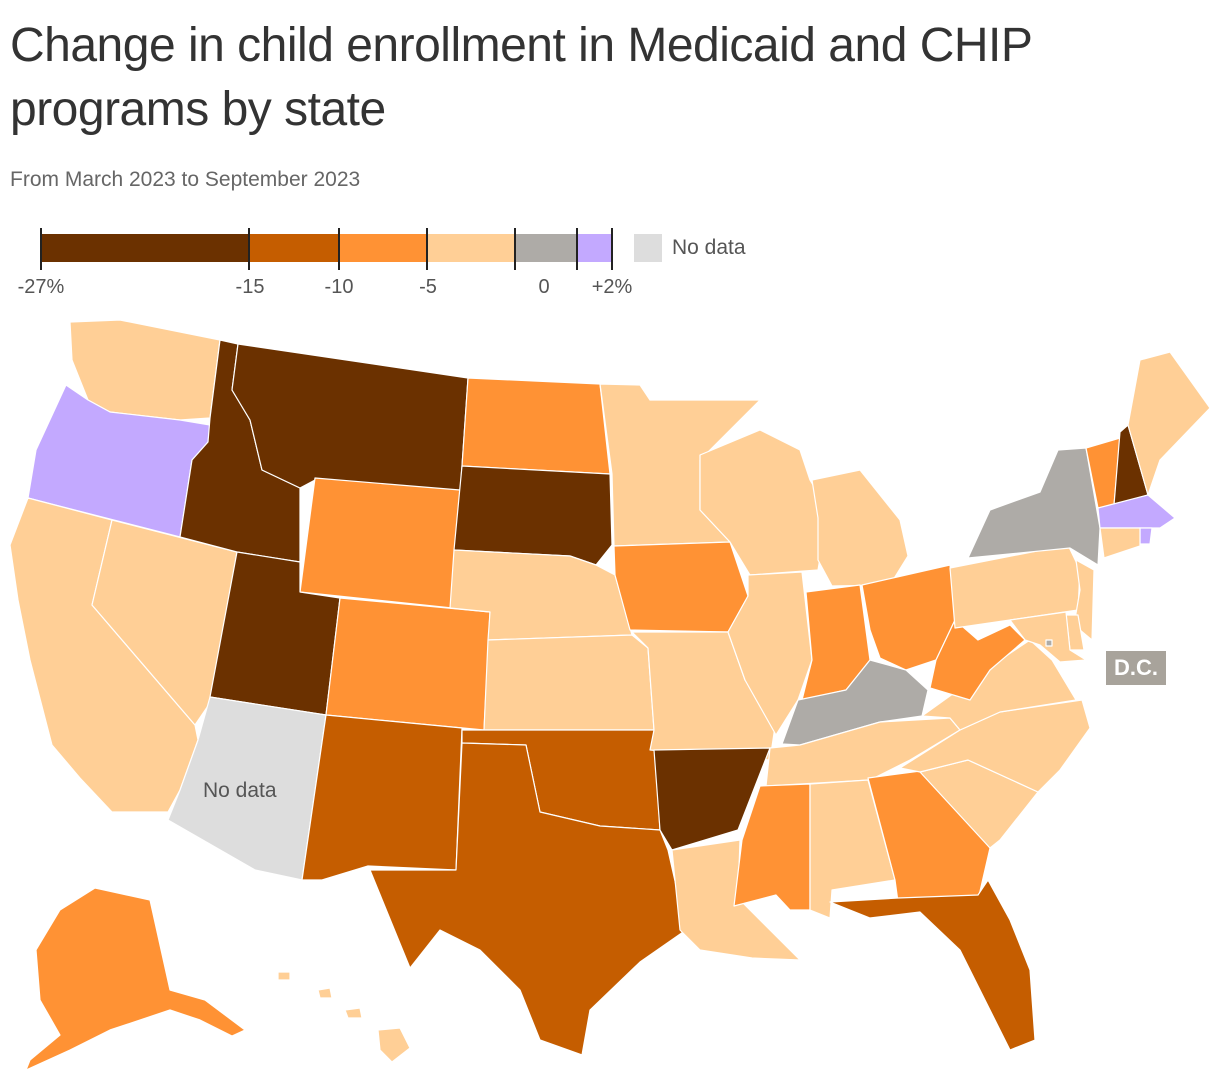  Describe the element at coordinates (185, 179) in the screenshot. I see `chart-subtitle: From March 2023 to September 2023` at that location.